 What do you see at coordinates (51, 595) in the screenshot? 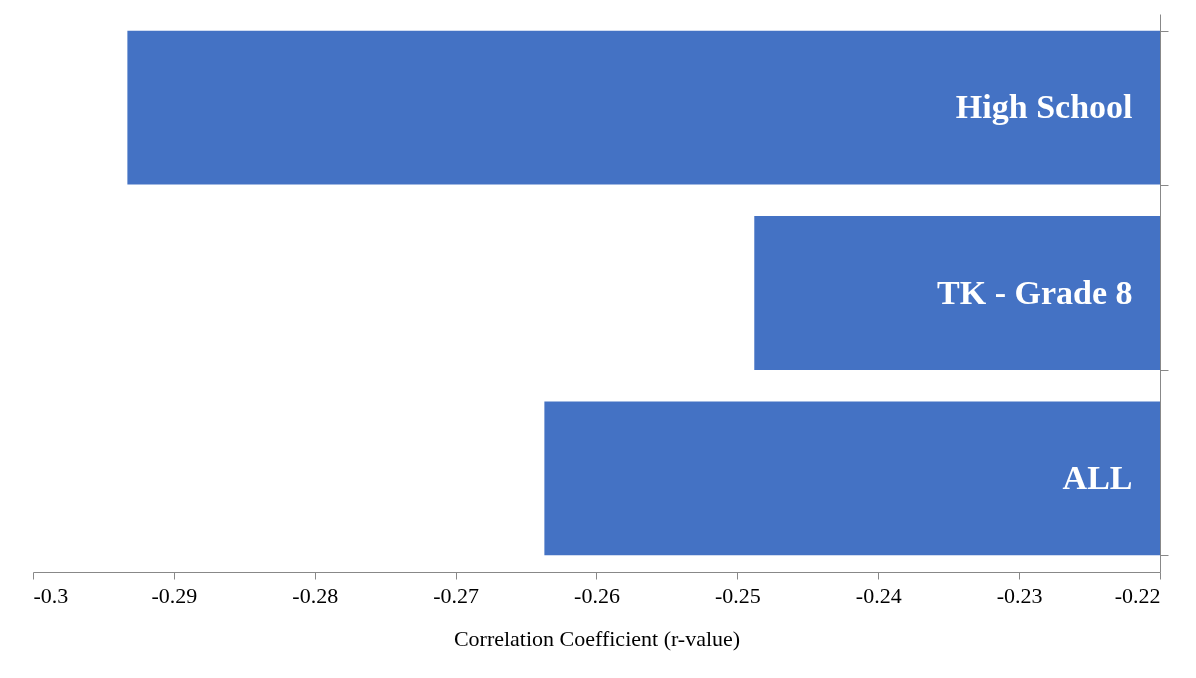
I see `x-tick-label: -0.3` at bounding box center [51, 595].